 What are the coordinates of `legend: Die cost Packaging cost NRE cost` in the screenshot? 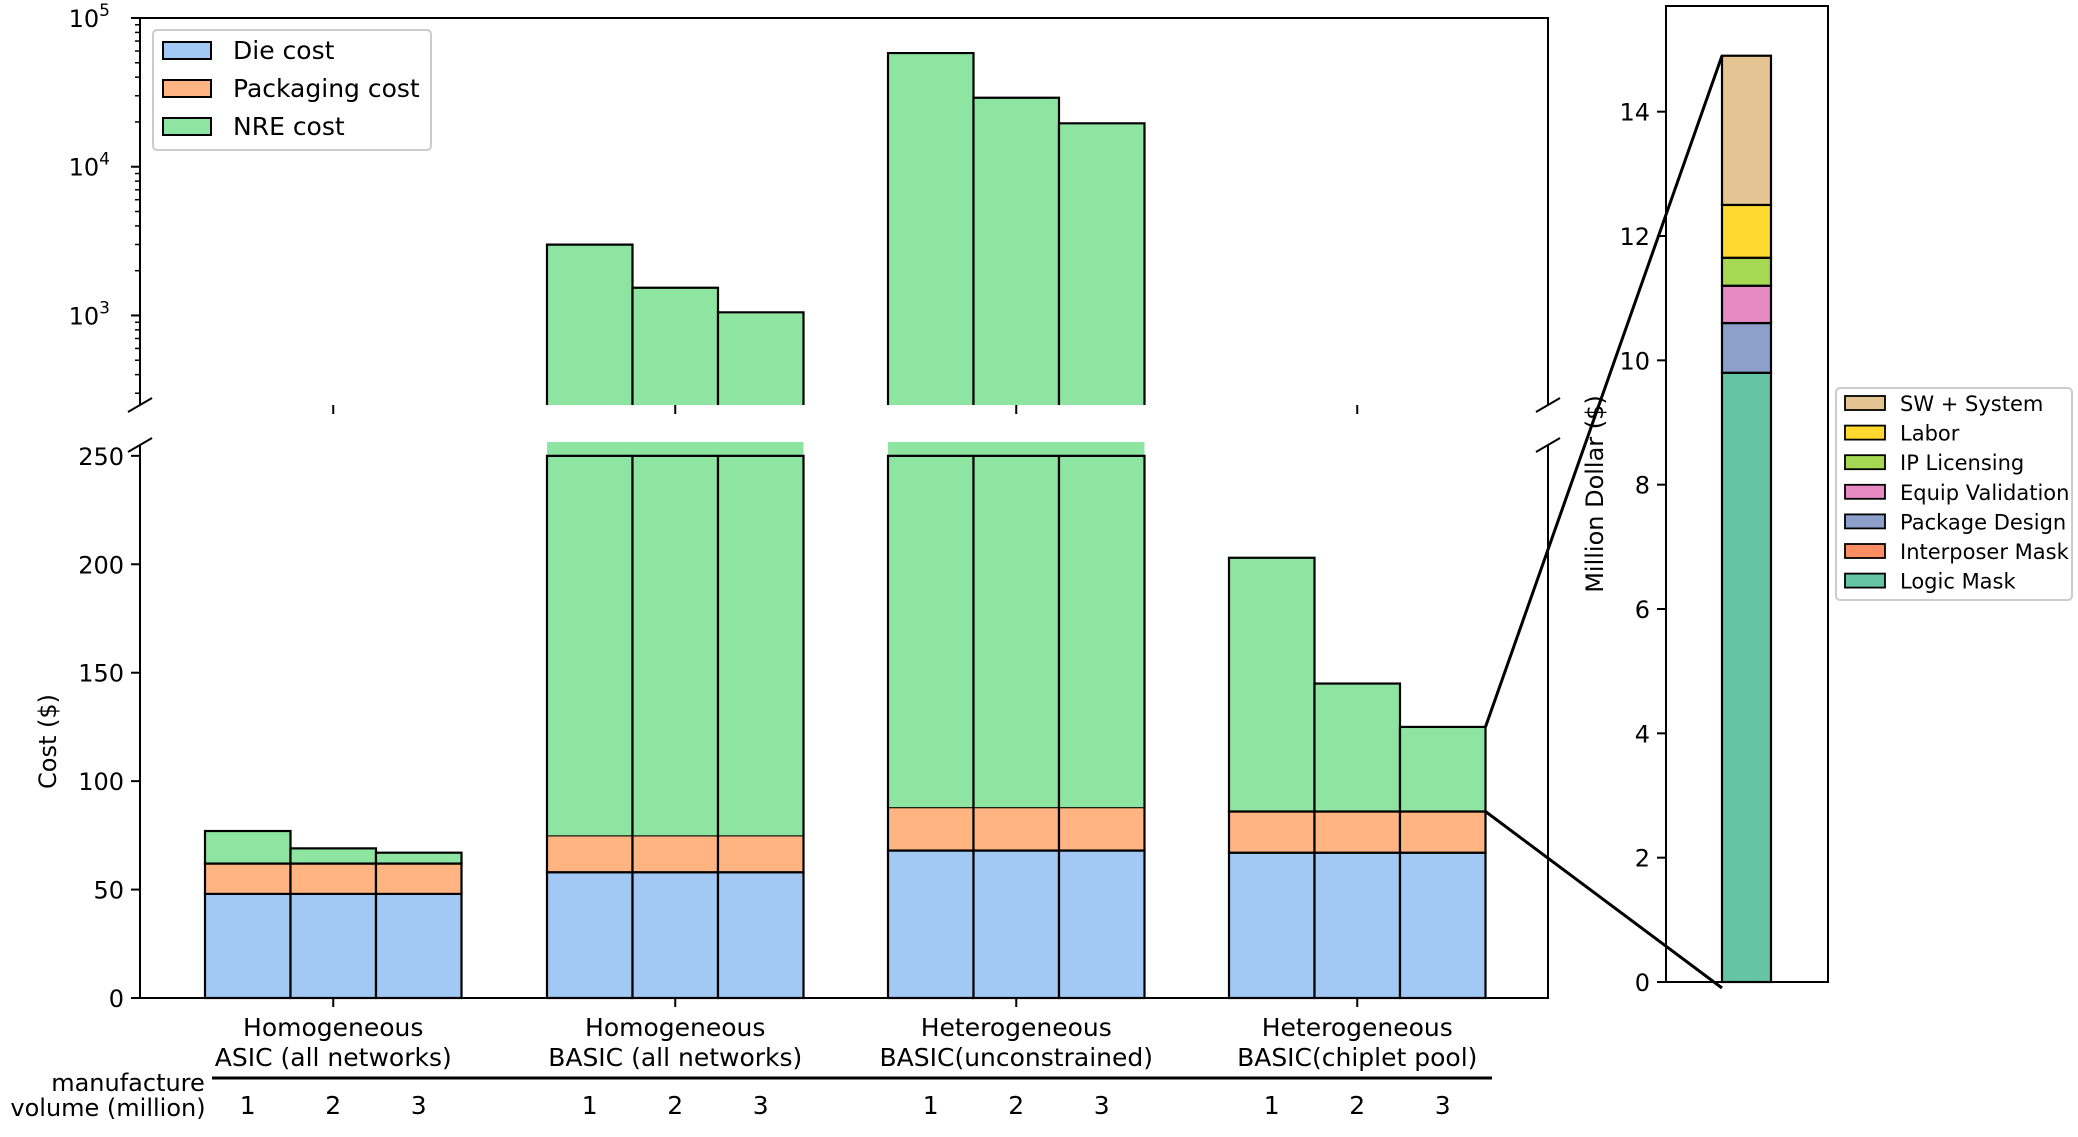 It's located at (292, 90).